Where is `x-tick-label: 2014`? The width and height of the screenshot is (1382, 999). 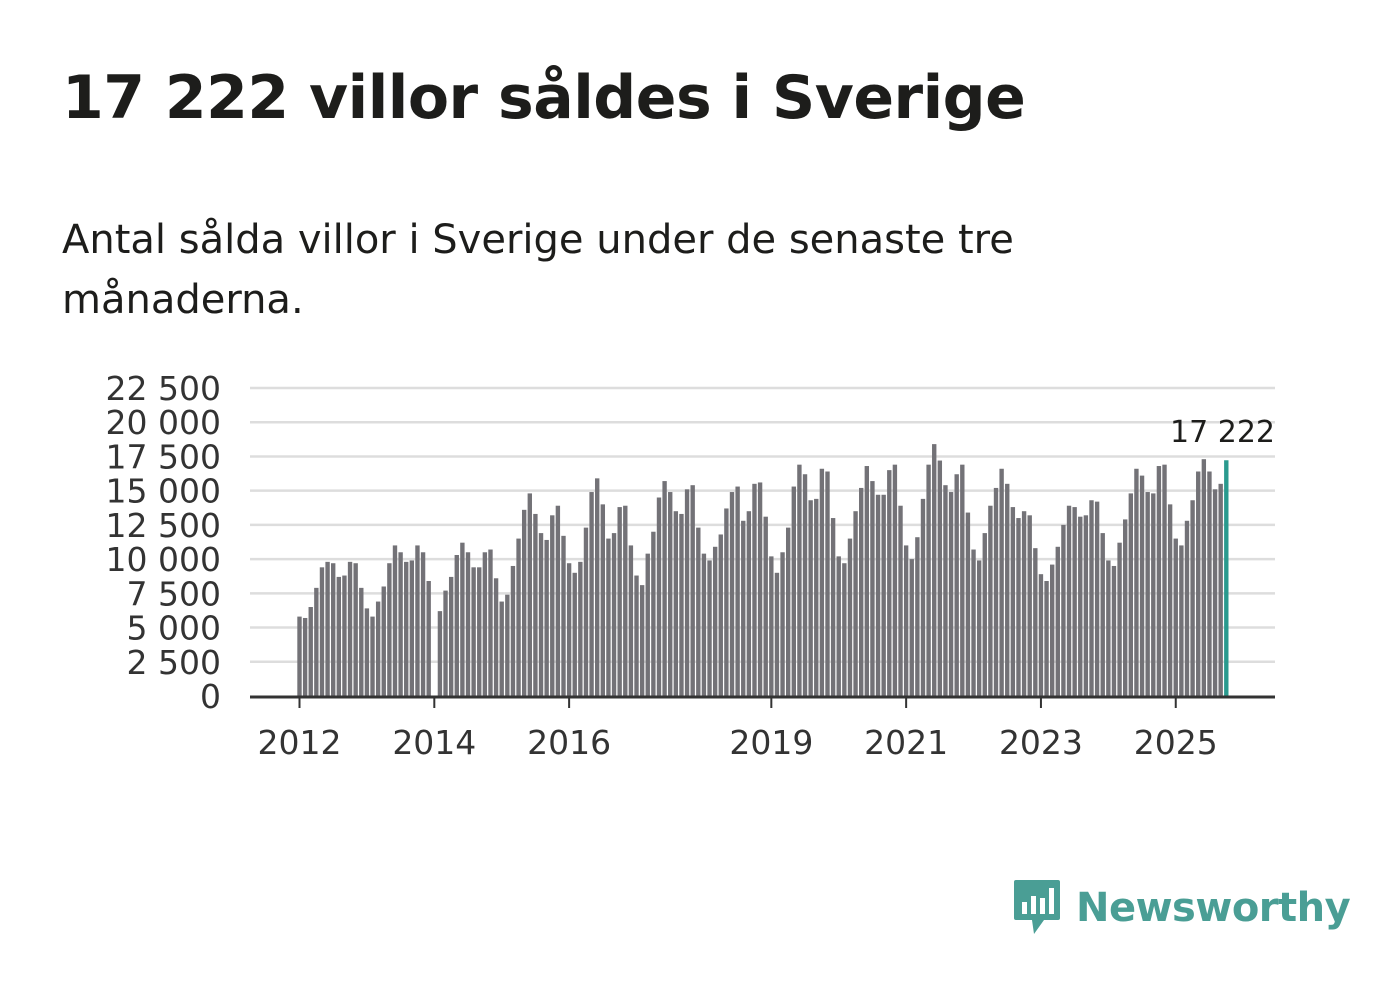 x-tick-label: 2014 is located at coordinates (434, 742).